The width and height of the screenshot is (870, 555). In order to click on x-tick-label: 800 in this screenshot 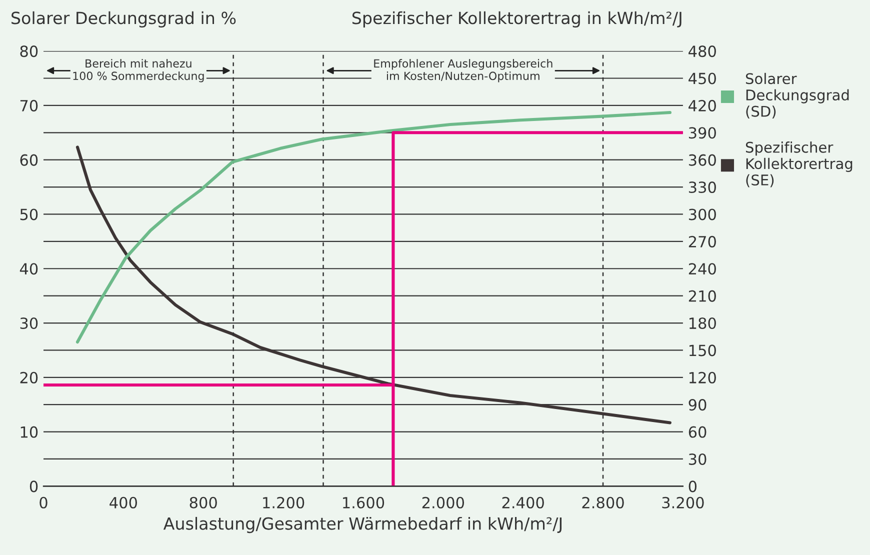, I will do `click(203, 502)`.